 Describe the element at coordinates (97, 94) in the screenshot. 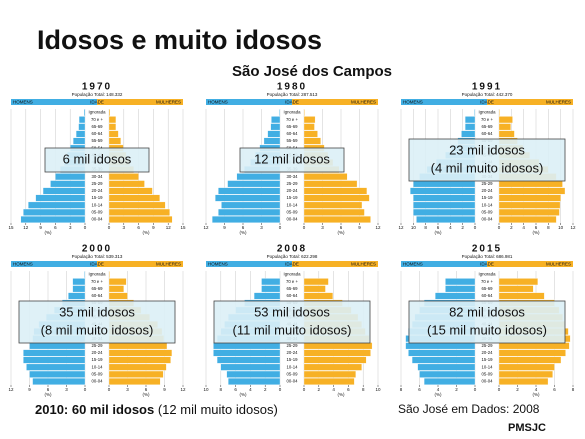

I see `pyramid-subtitle: População Total: 148.332` at that location.